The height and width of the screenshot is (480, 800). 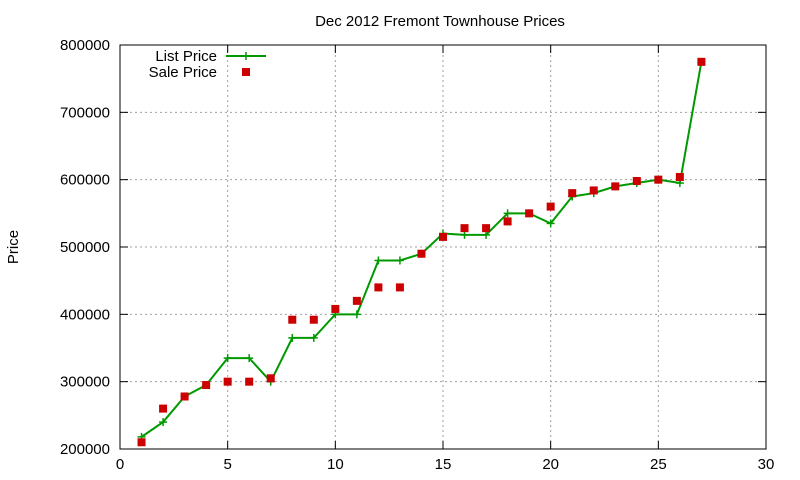 I want to click on x-tick-label: 5, so click(x=227, y=464).